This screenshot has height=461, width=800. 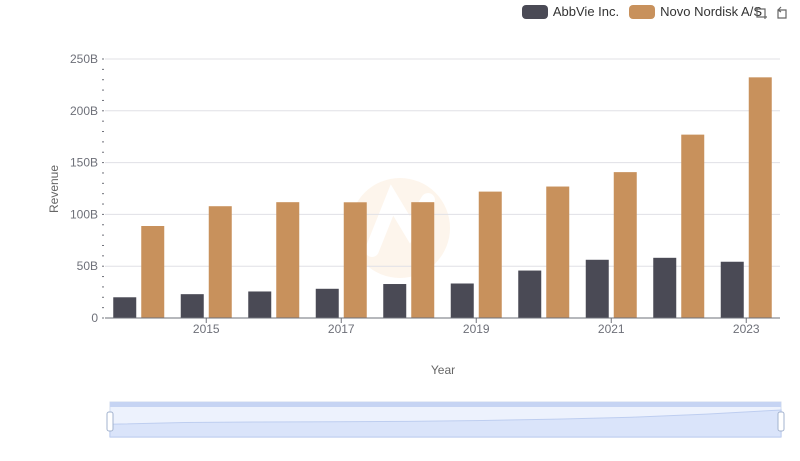 I want to click on data-zoom-selection, so click(x=445, y=419).